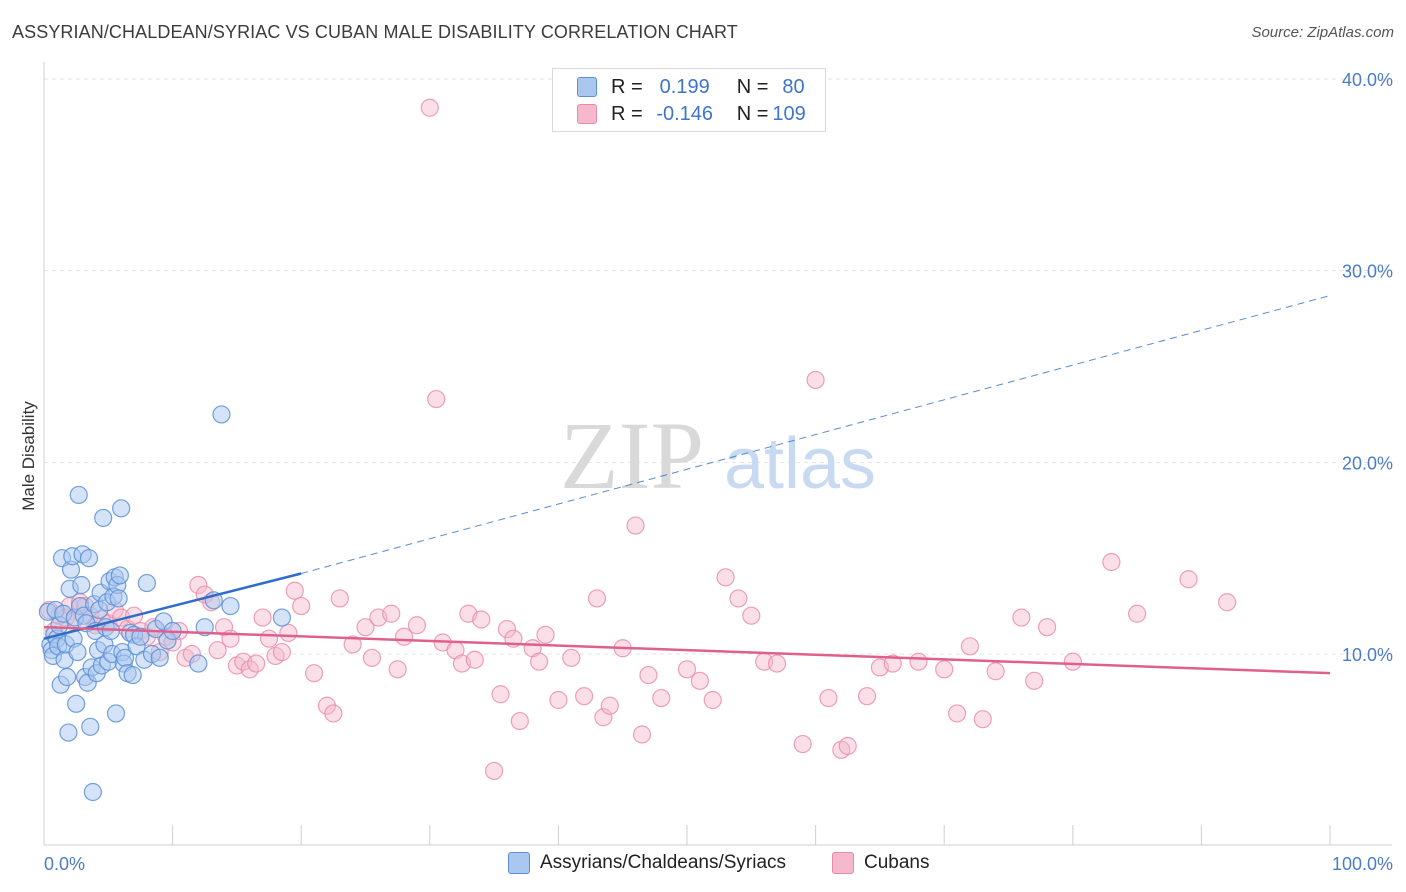  What do you see at coordinates (1367, 272) in the screenshot?
I see `y-tick-label: 30.0%` at bounding box center [1367, 272].